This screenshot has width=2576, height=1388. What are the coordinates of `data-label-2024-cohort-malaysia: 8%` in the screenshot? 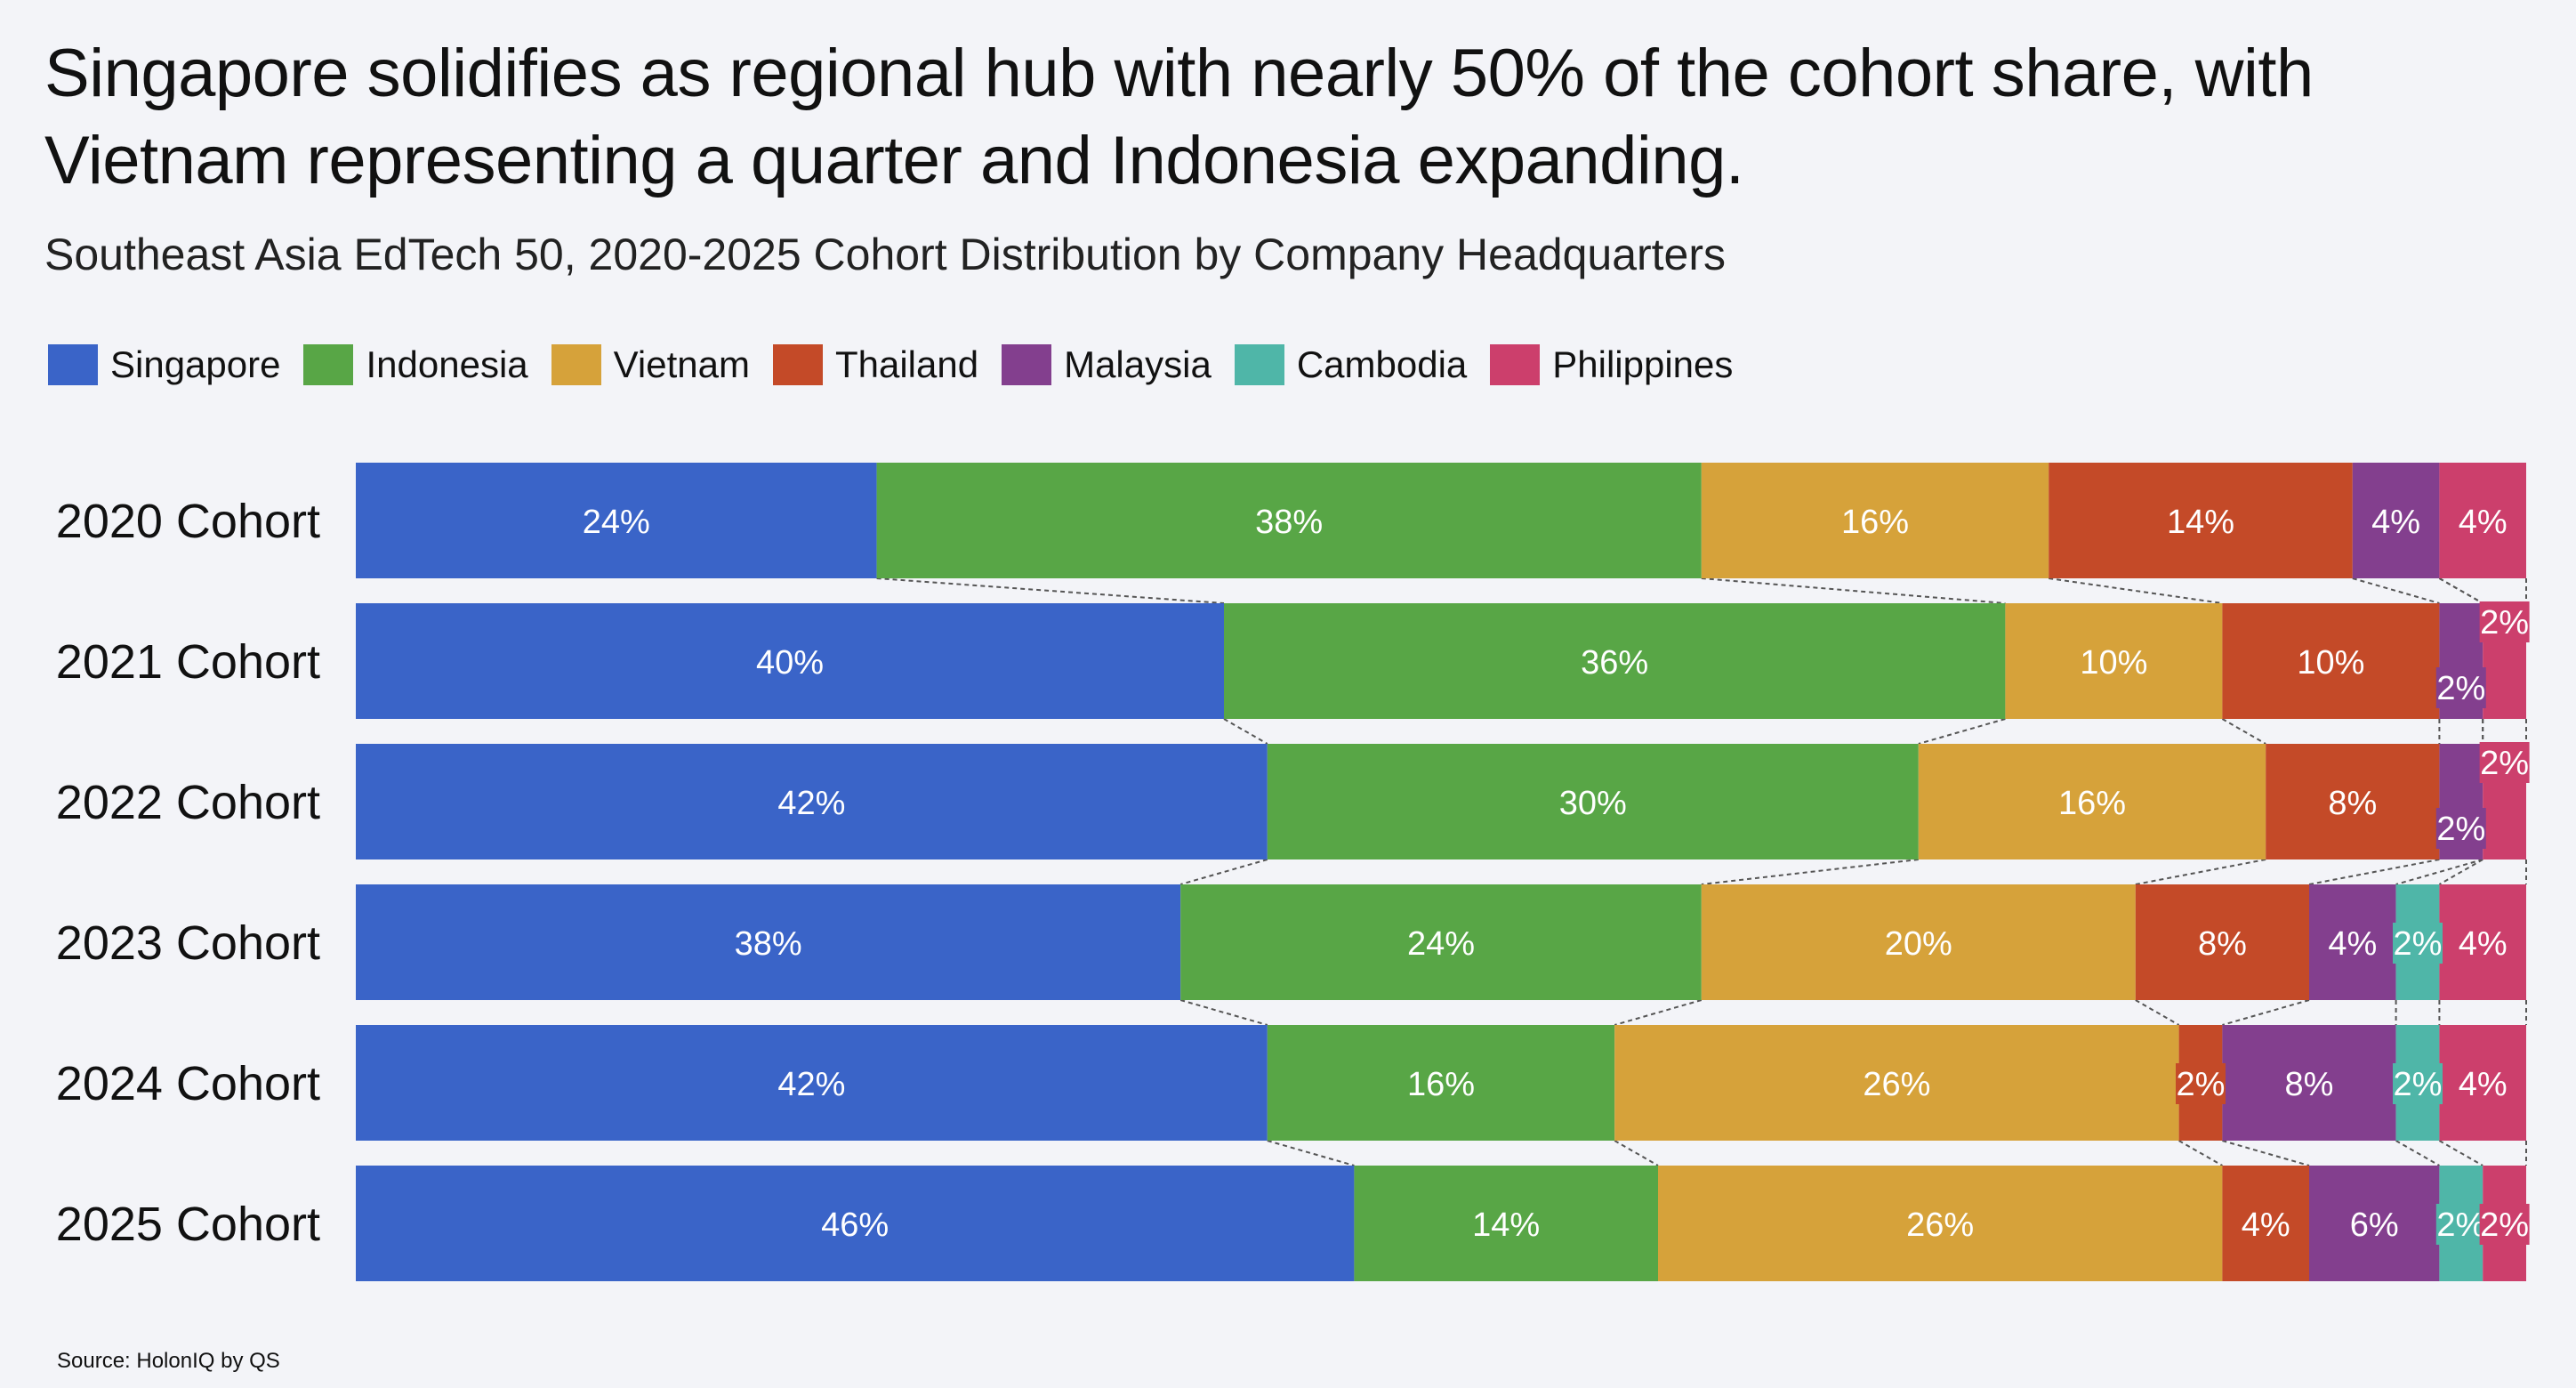 It's located at (2309, 1084).